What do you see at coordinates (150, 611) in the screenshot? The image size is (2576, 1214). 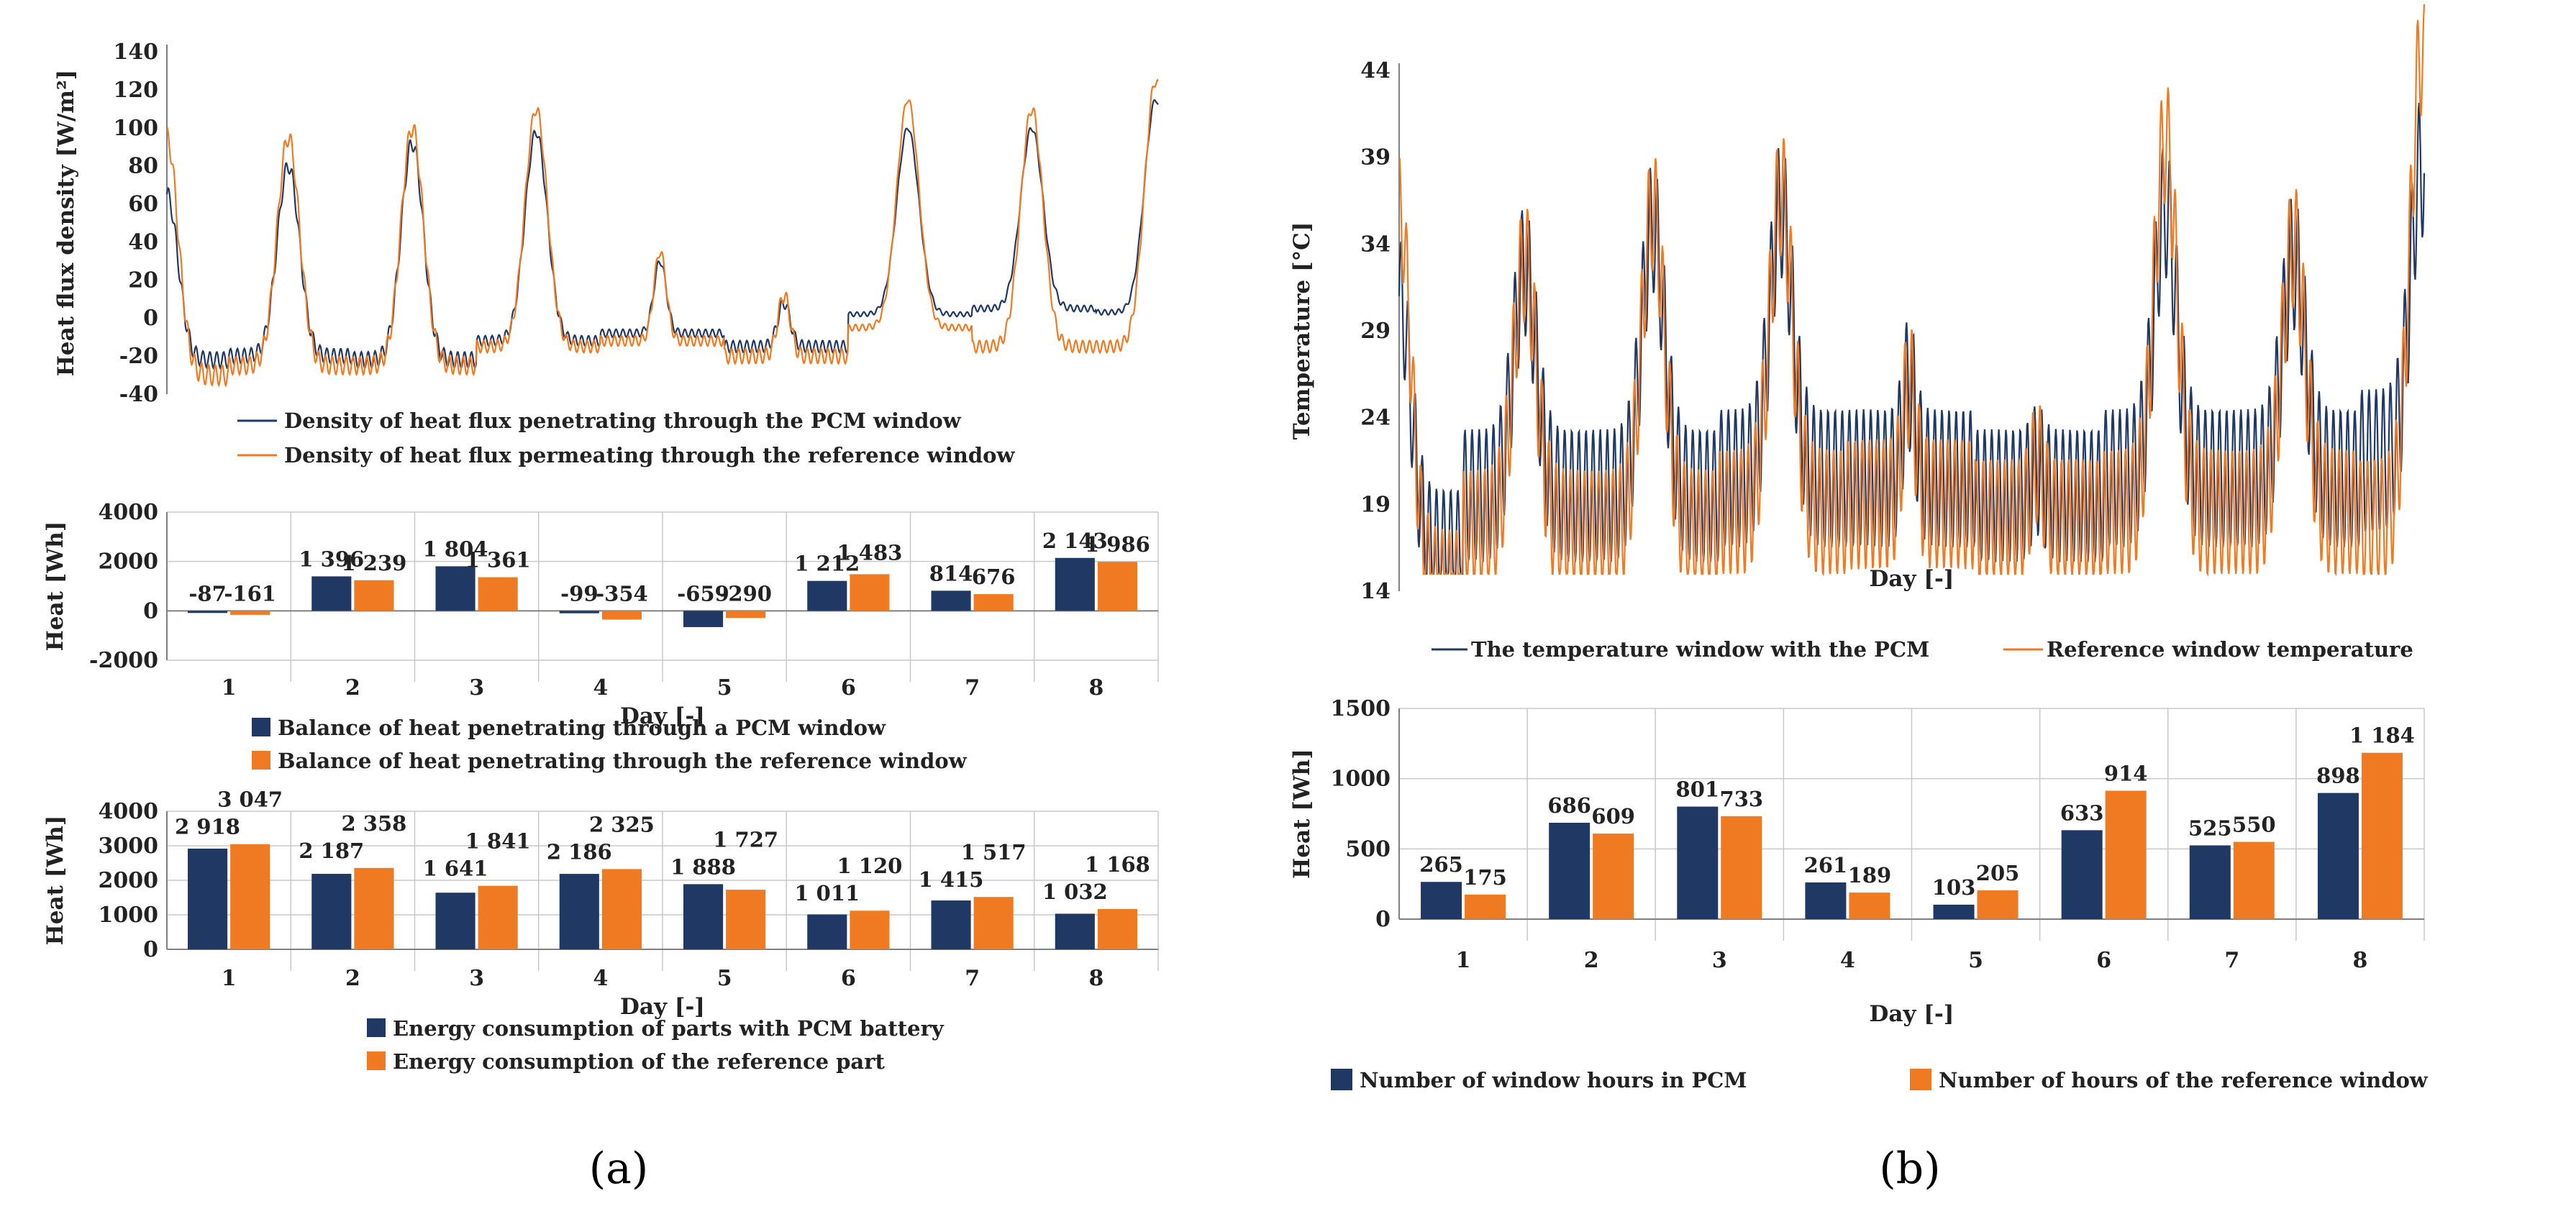 I see `a2-ytick-1: 0` at bounding box center [150, 611].